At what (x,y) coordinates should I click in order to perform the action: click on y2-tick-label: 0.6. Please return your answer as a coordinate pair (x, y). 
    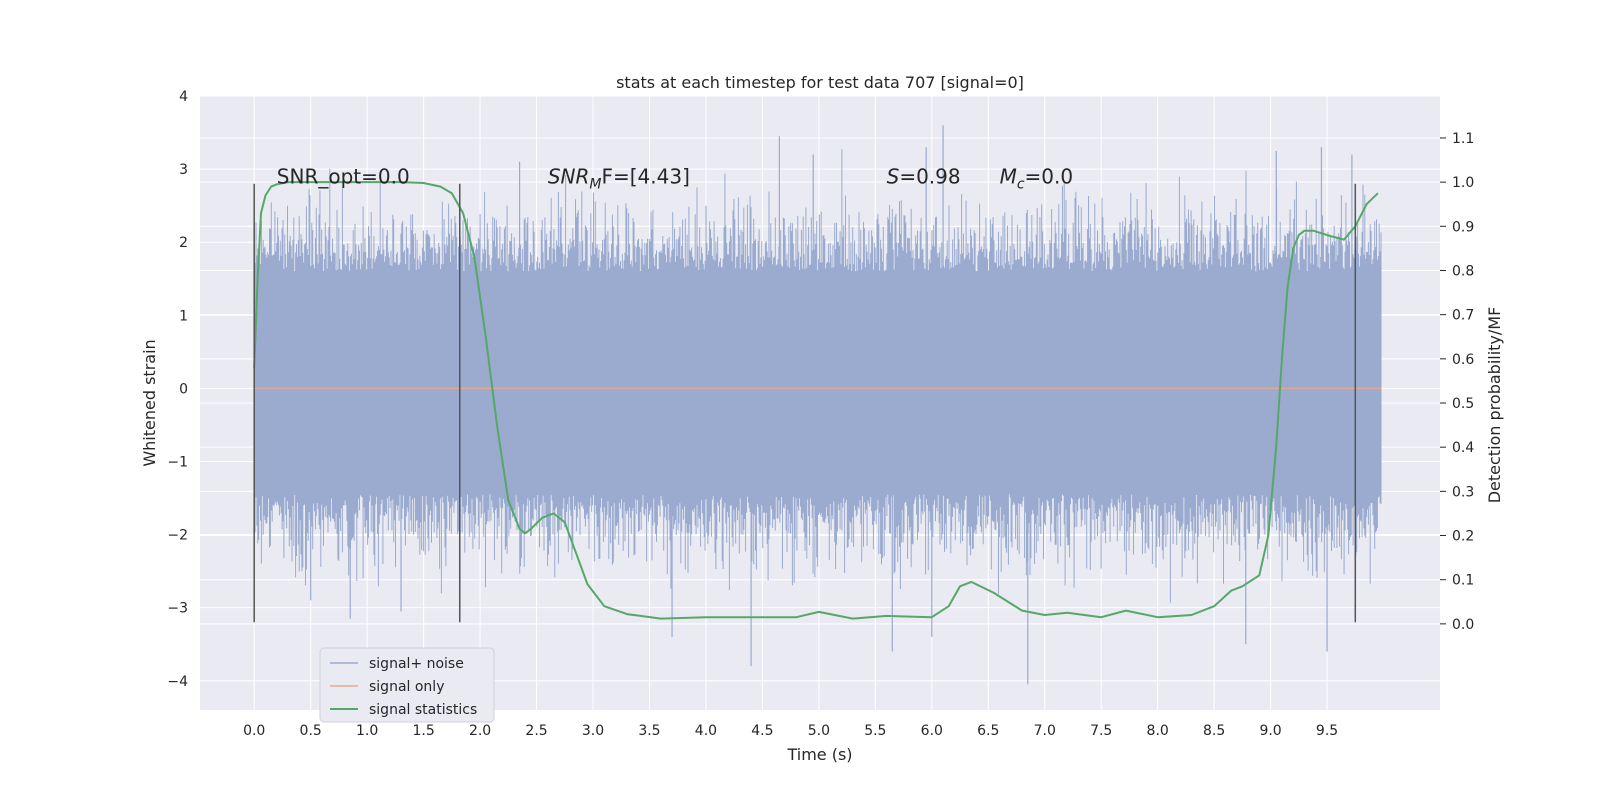
    Looking at the image, I should click on (1463, 360).